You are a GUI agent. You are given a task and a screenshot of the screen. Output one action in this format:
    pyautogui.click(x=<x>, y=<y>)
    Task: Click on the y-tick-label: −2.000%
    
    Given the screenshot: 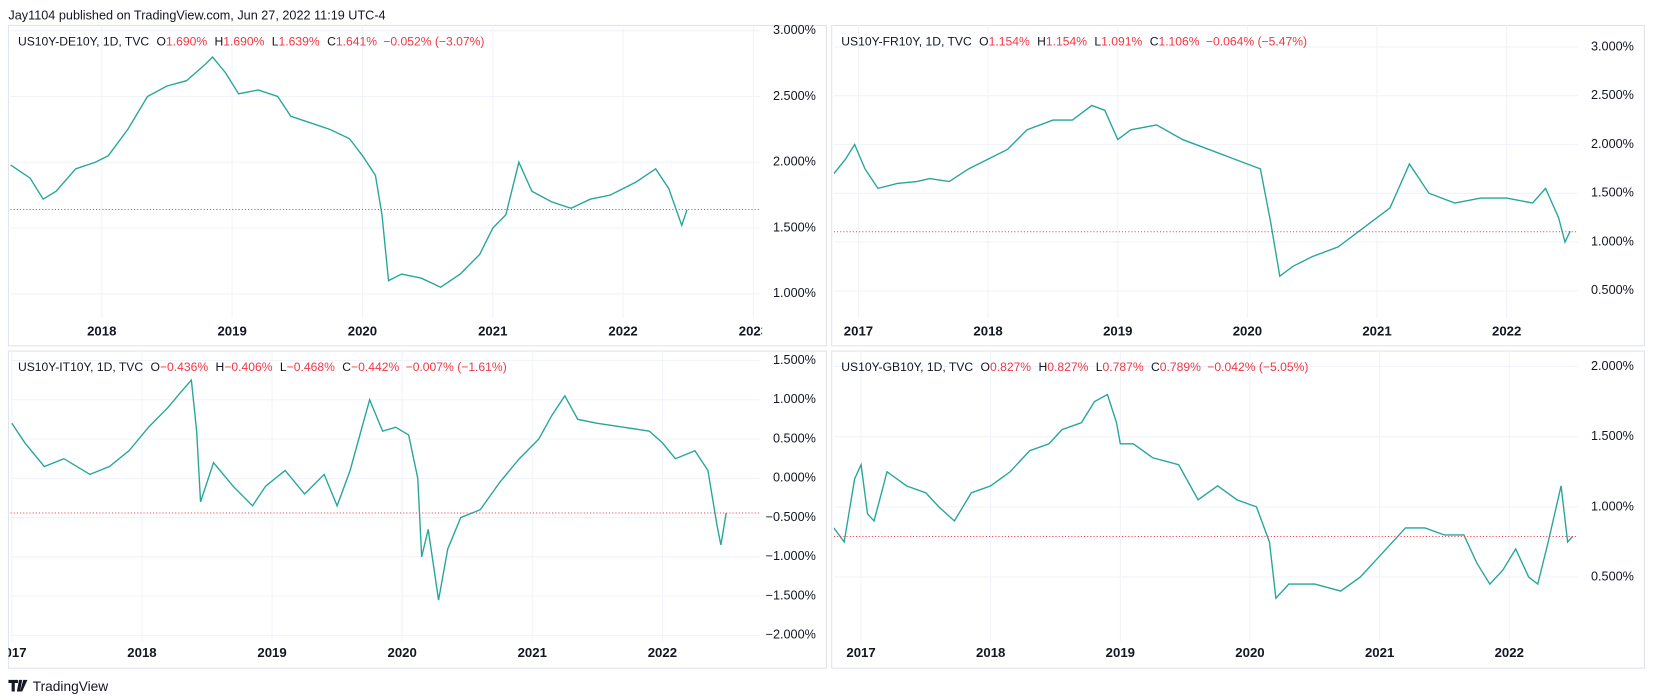 What is the action you would take?
    pyautogui.click(x=791, y=635)
    